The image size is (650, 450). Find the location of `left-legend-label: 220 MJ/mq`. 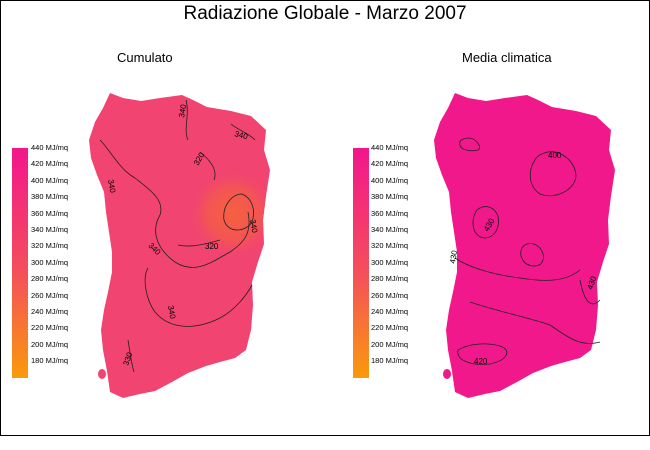

left-legend-label: 220 MJ/mq is located at coordinates (50, 328).